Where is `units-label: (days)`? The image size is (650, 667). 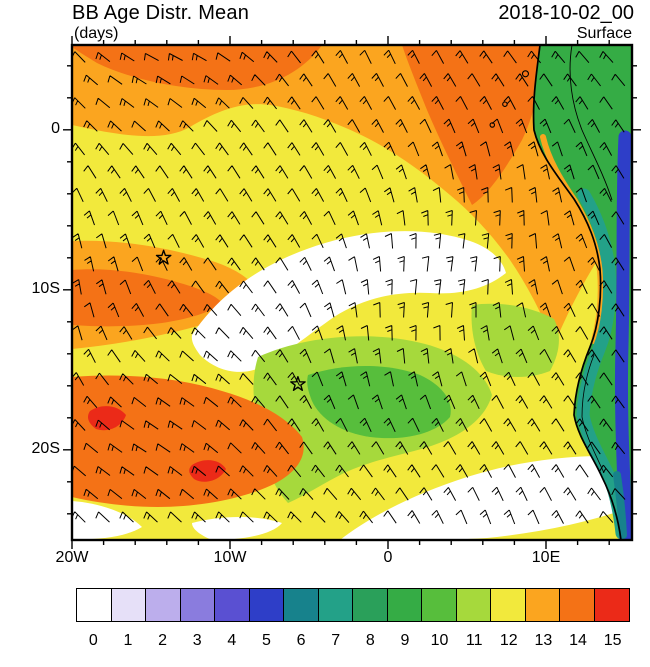 units-label: (days) is located at coordinates (96, 33).